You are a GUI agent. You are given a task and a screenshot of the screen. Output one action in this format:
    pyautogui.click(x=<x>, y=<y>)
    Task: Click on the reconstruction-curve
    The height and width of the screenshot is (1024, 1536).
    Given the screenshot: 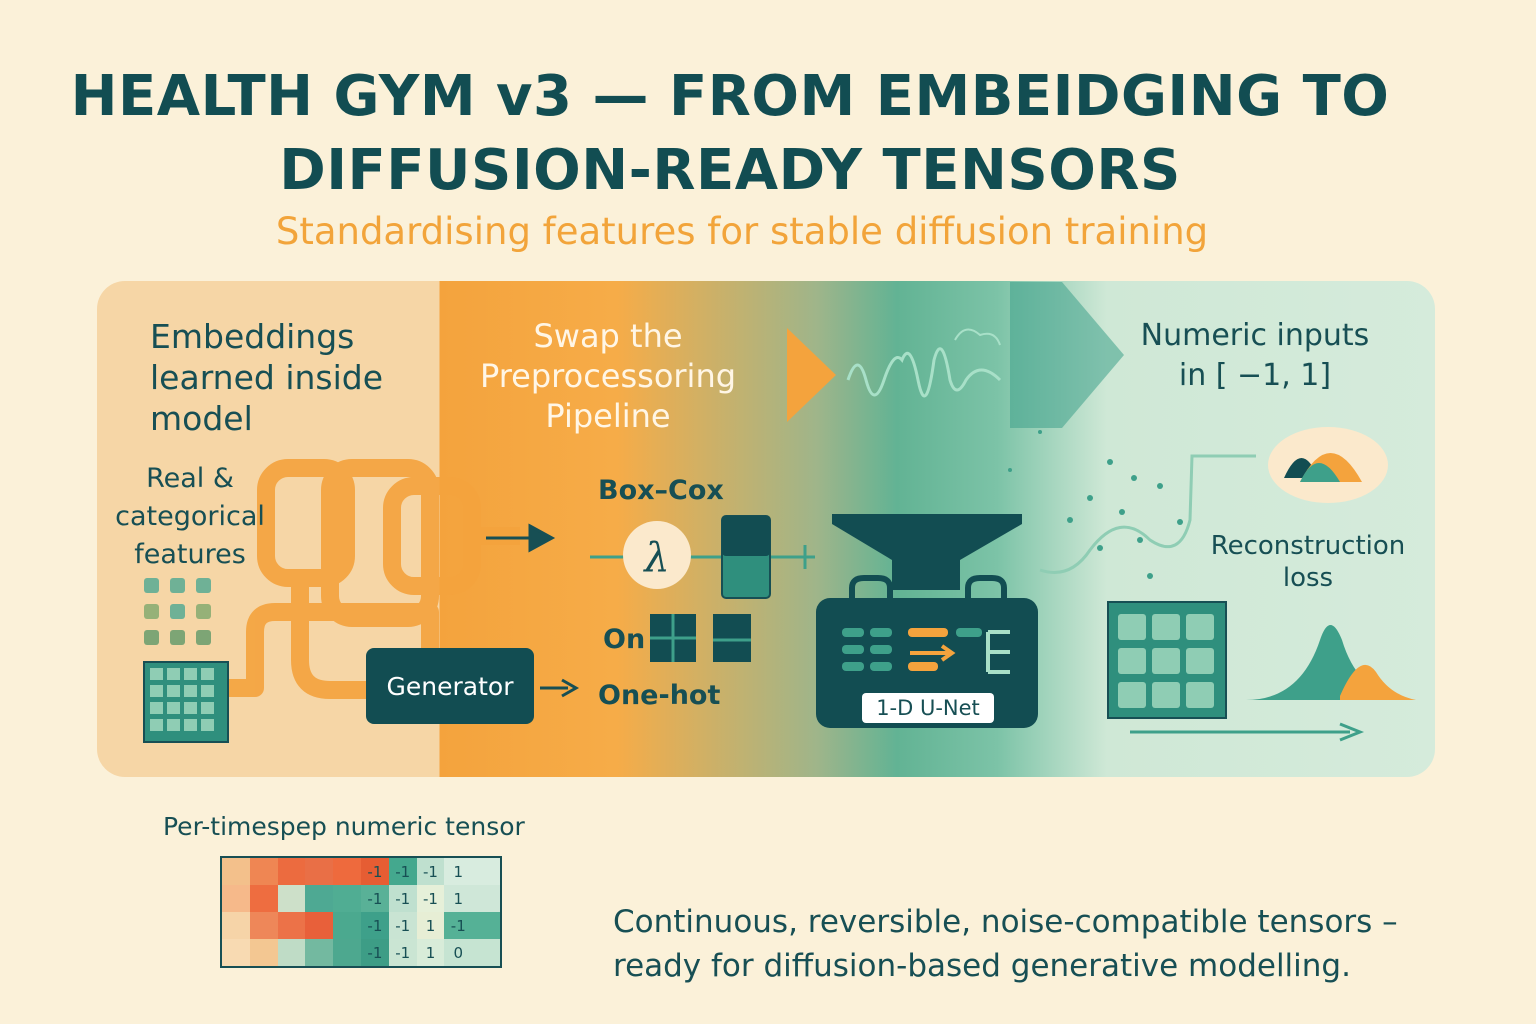 What is the action you would take?
    pyautogui.click(x=1147, y=514)
    